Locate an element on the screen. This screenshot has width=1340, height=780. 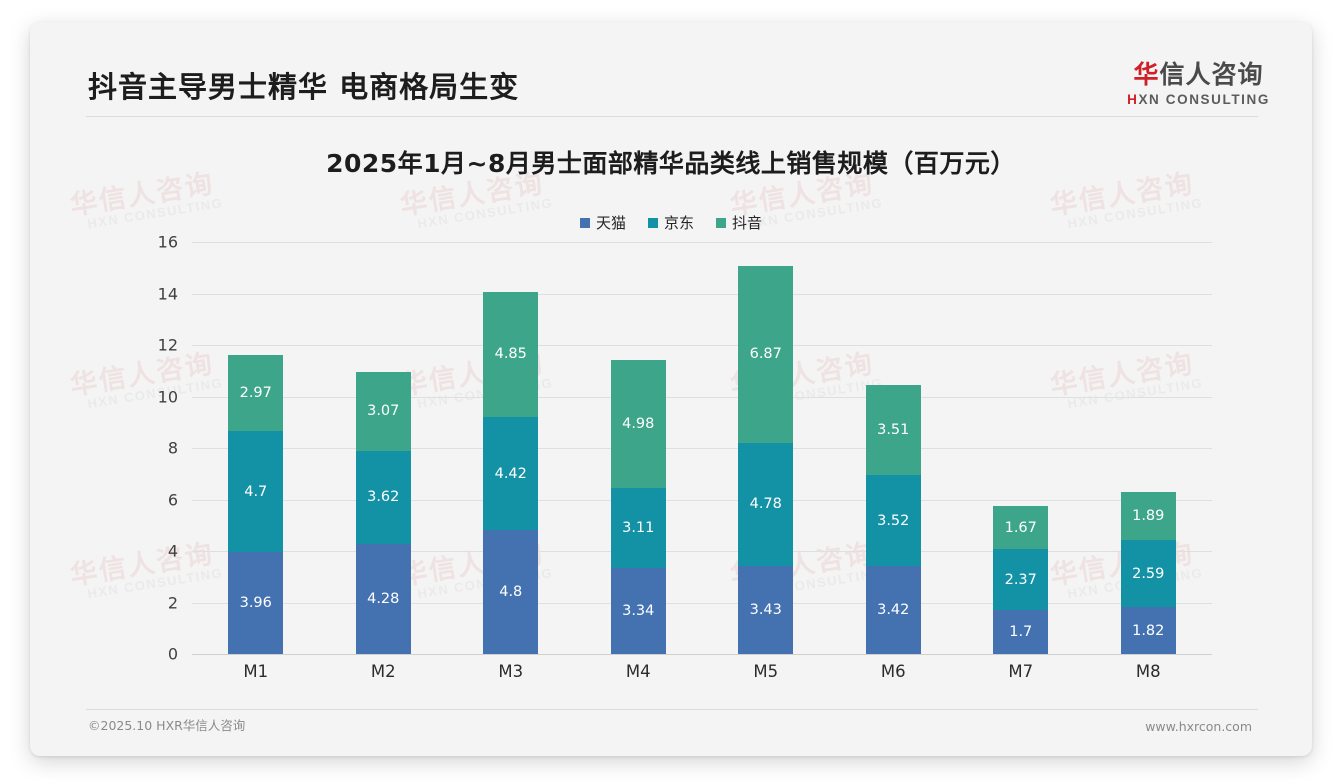
bar-segment-天猫: 1.82 is located at coordinates (1148, 630).